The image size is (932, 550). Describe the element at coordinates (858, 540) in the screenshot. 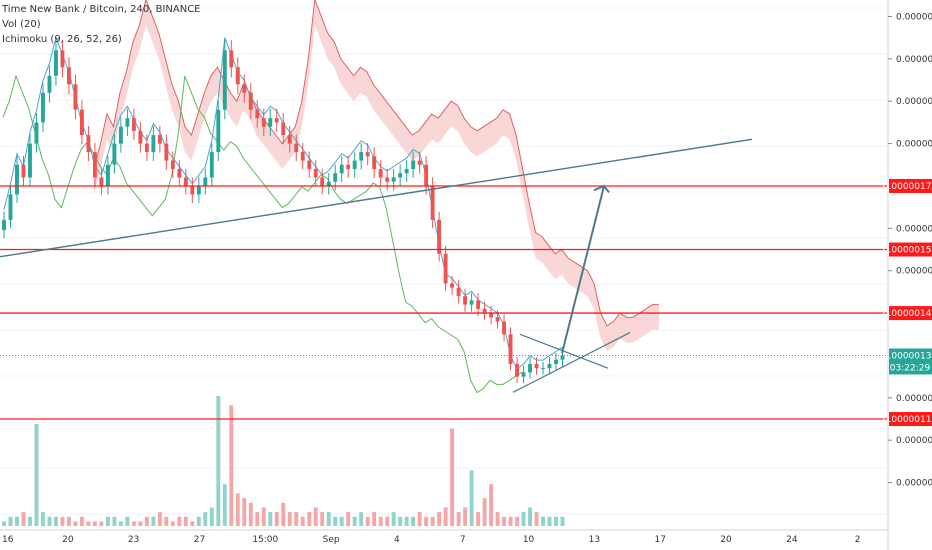

I see `time-tick-label: 2` at that location.